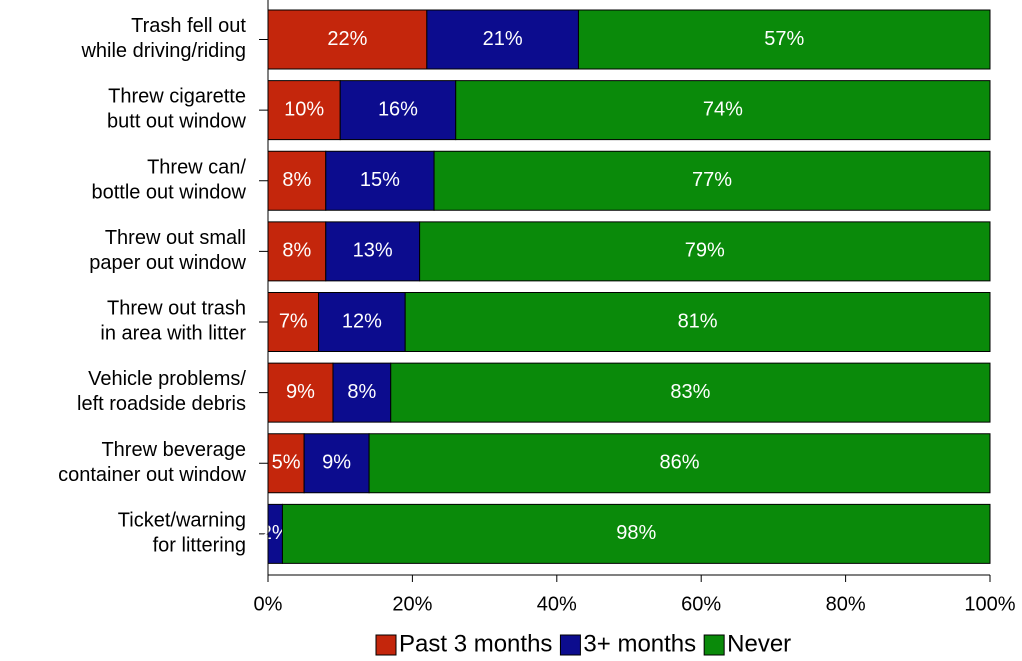  What do you see at coordinates (182, 533) in the screenshot?
I see `y-tick-label: Ticket/warning for littering` at bounding box center [182, 533].